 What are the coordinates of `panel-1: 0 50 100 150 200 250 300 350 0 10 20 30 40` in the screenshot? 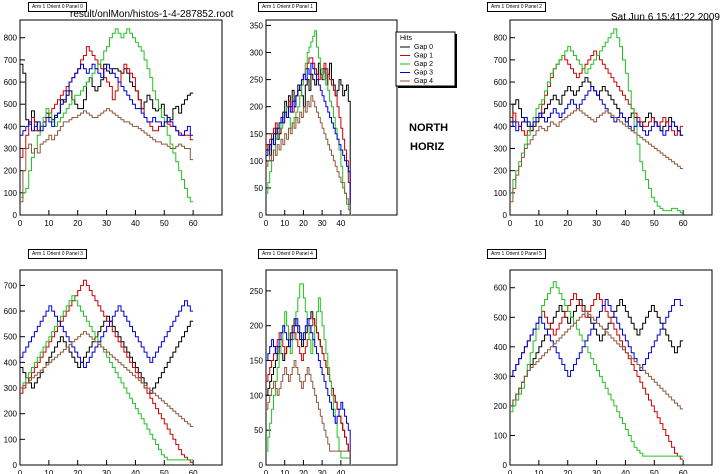 It's located at (324, 123).